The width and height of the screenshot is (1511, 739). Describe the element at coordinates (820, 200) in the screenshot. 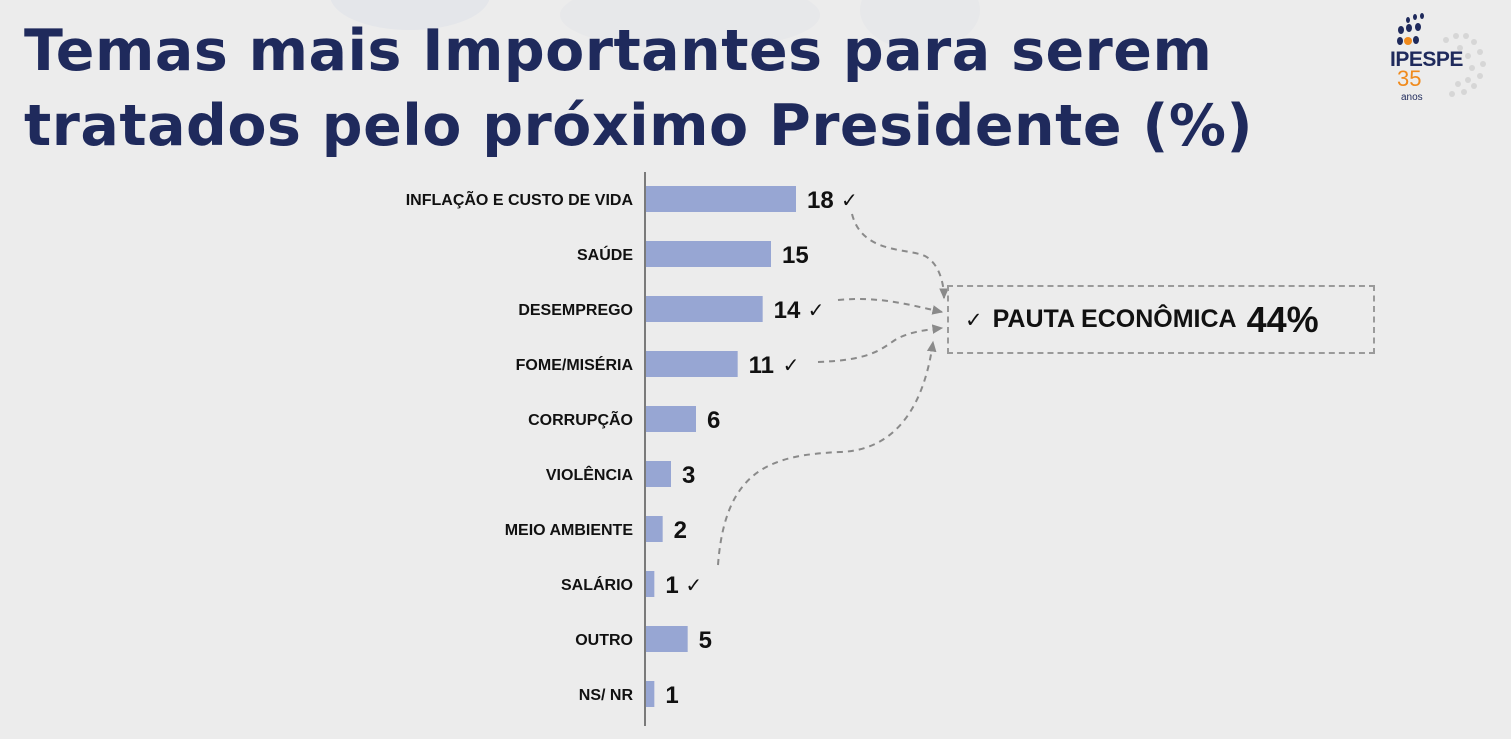

I see `value-label: 18` at that location.